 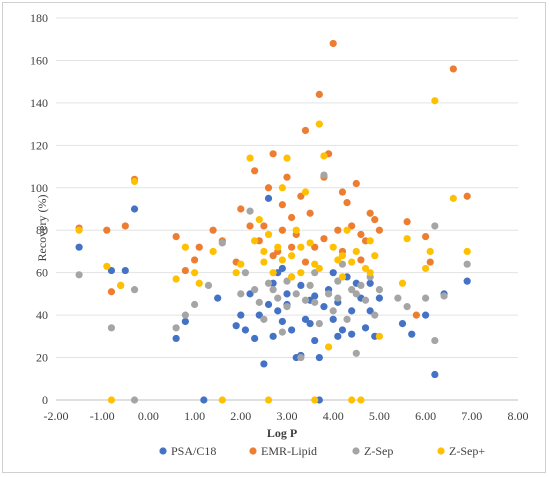 I want to click on y-tick-label: 100, so click(x=39, y=188).